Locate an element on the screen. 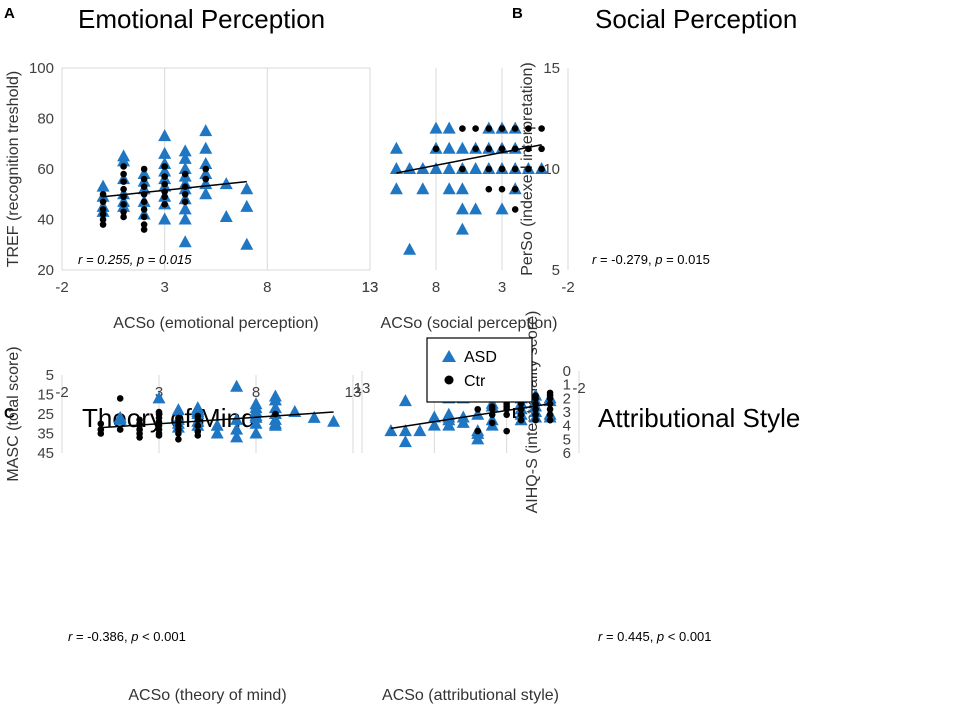 This screenshot has width=957, height=709. data-points is located at coordinates (469, 188).